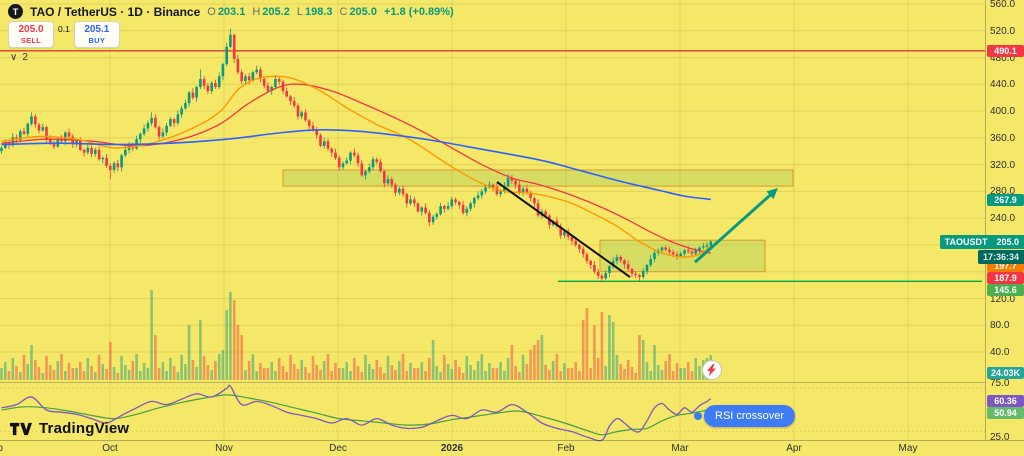  Describe the element at coordinates (698, 416) in the screenshot. I see `rsi-anchor-dot` at that location.